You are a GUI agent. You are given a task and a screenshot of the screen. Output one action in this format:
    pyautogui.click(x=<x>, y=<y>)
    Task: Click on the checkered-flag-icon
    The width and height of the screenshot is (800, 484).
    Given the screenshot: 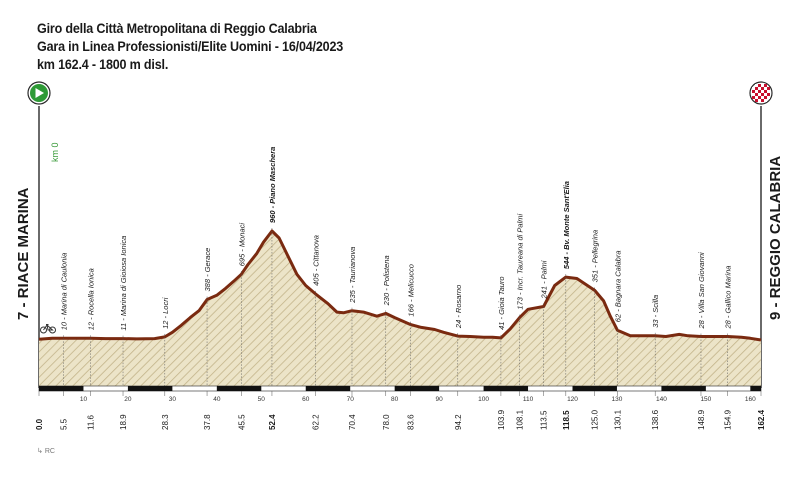 What is the action you would take?
    pyautogui.click(x=761, y=93)
    